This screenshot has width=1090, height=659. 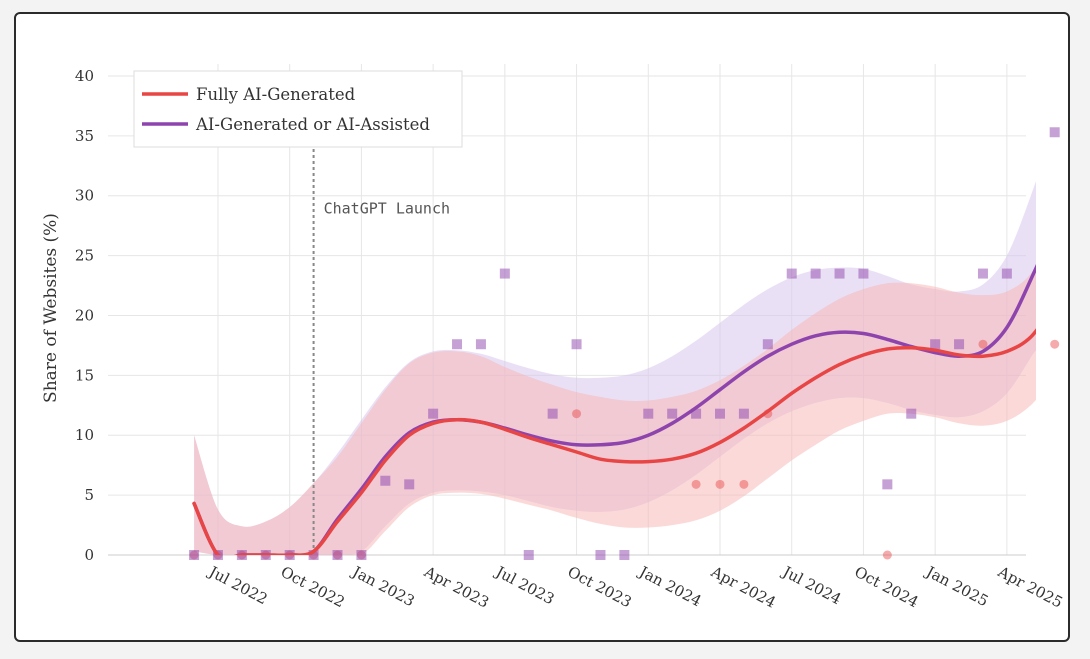 What do you see at coordinates (887, 587) in the screenshot?
I see `x-tick-label: Oct 2024` at bounding box center [887, 587].